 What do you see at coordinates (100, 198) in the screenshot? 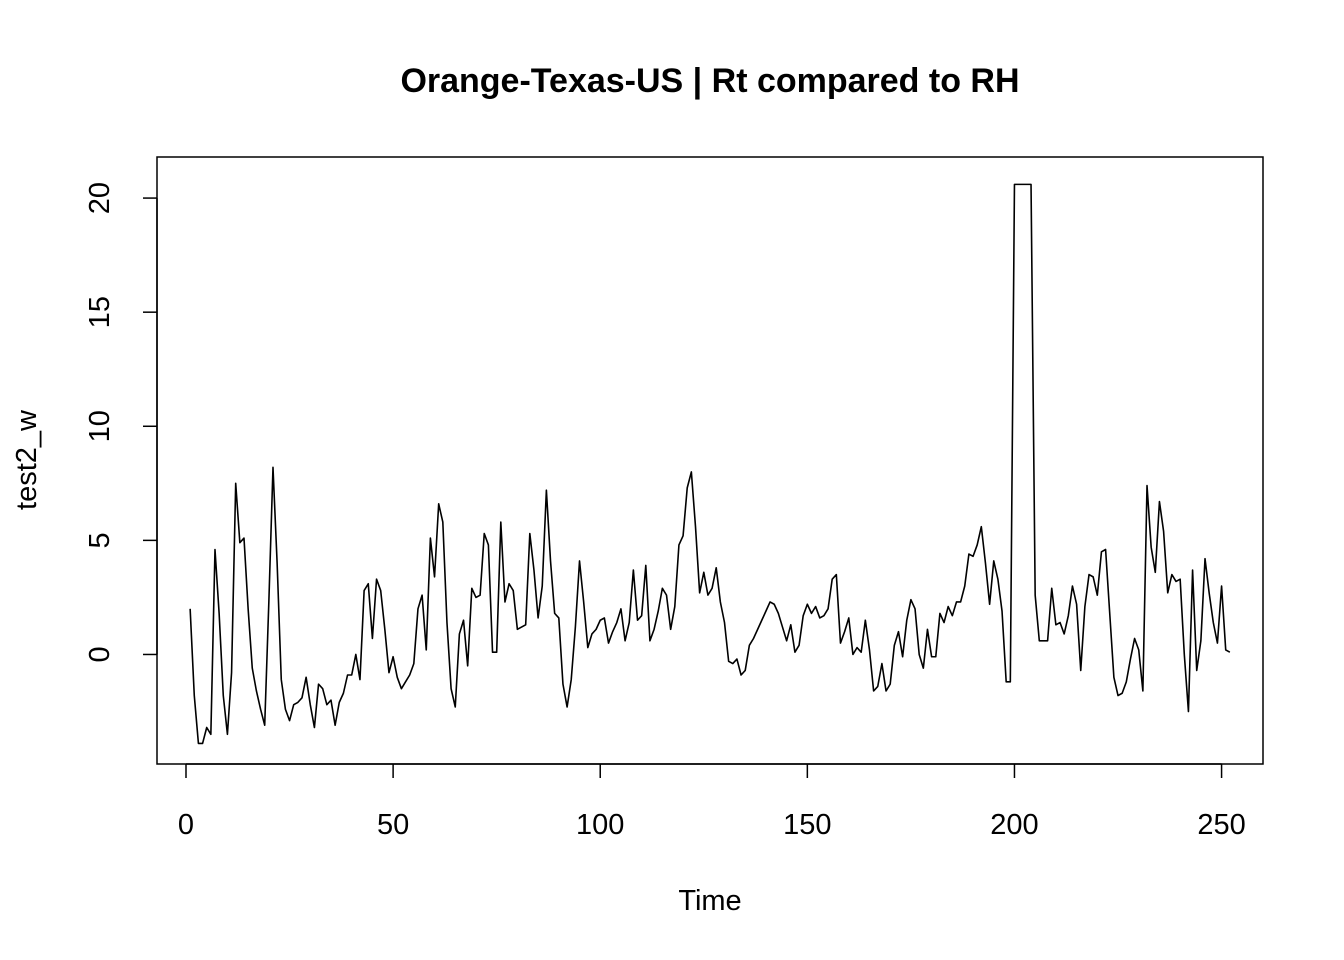
I see `y-tick-label: 20` at bounding box center [100, 198].